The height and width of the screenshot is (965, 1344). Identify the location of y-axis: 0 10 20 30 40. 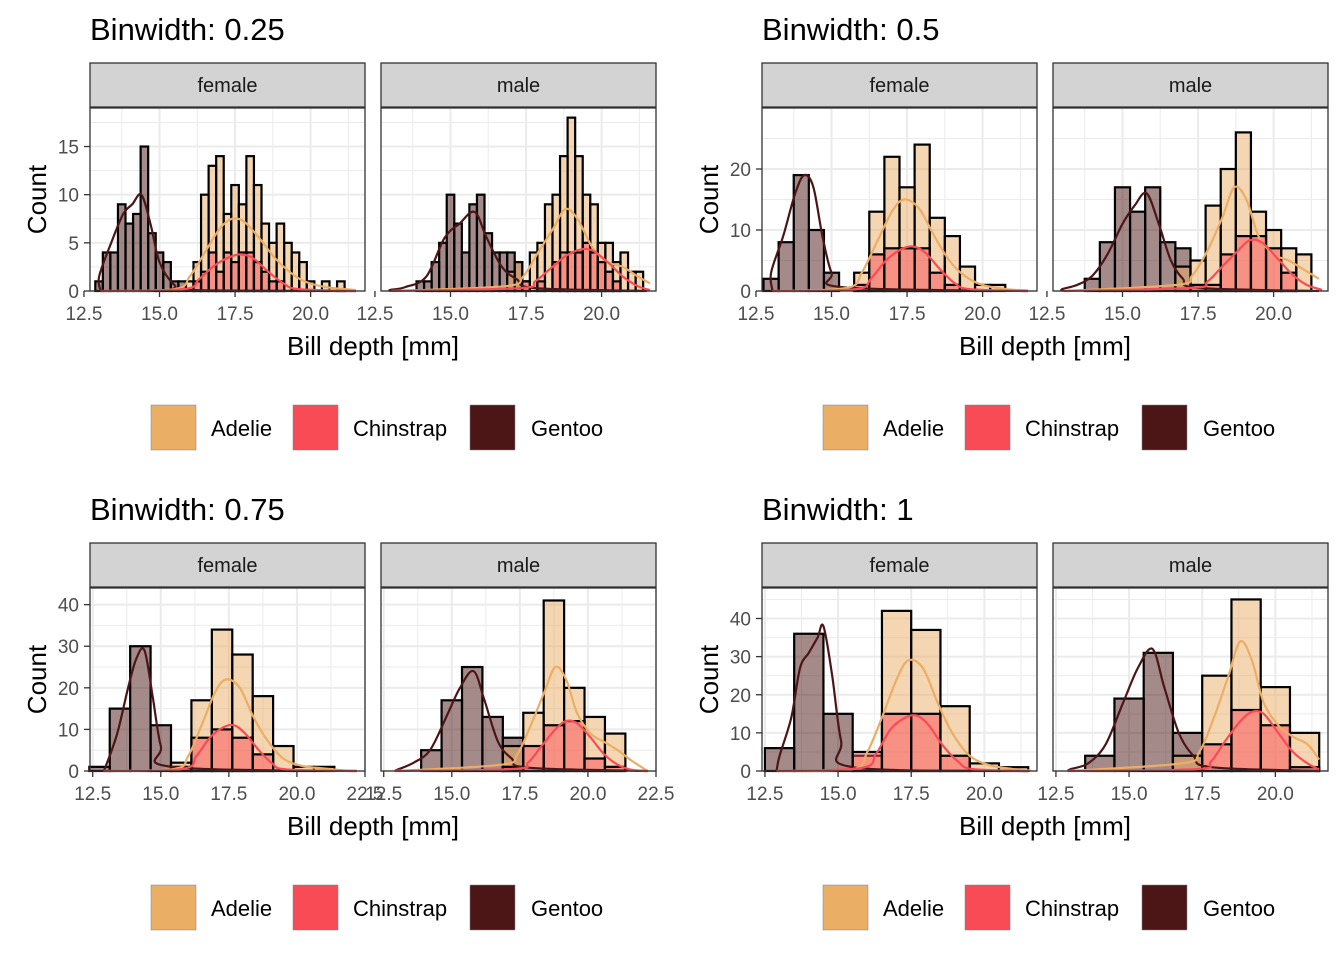
(746, 696).